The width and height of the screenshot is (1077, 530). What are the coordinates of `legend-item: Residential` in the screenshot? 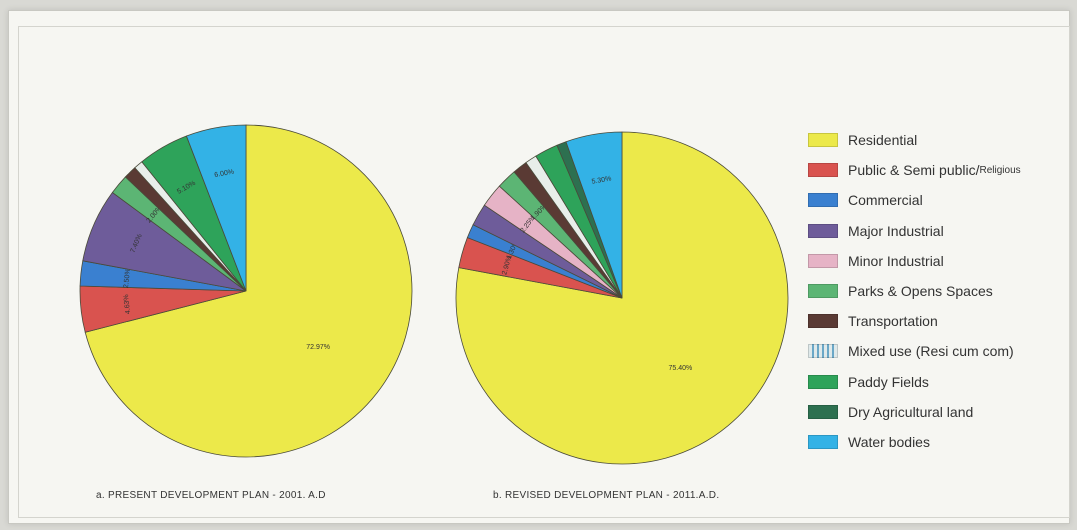 It's located at (939, 140).